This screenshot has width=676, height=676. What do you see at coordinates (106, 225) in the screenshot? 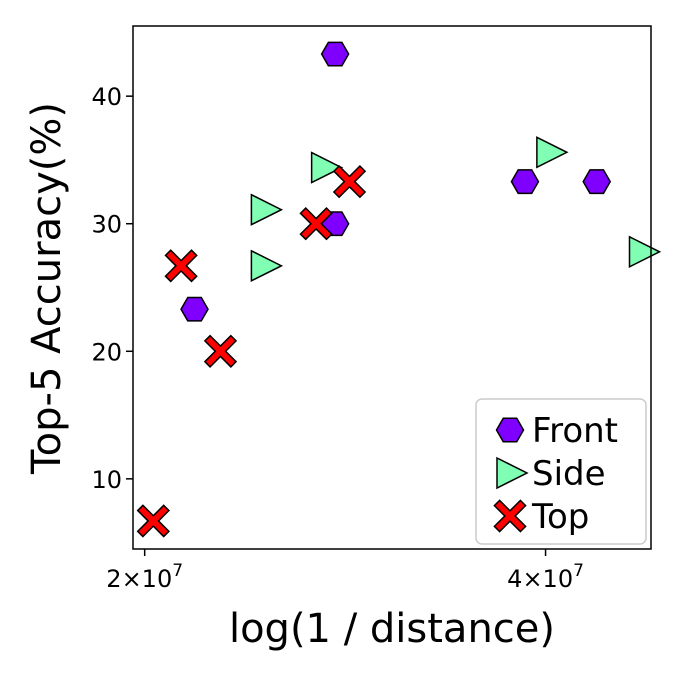
I see `y-tick-label: 30` at bounding box center [106, 225].